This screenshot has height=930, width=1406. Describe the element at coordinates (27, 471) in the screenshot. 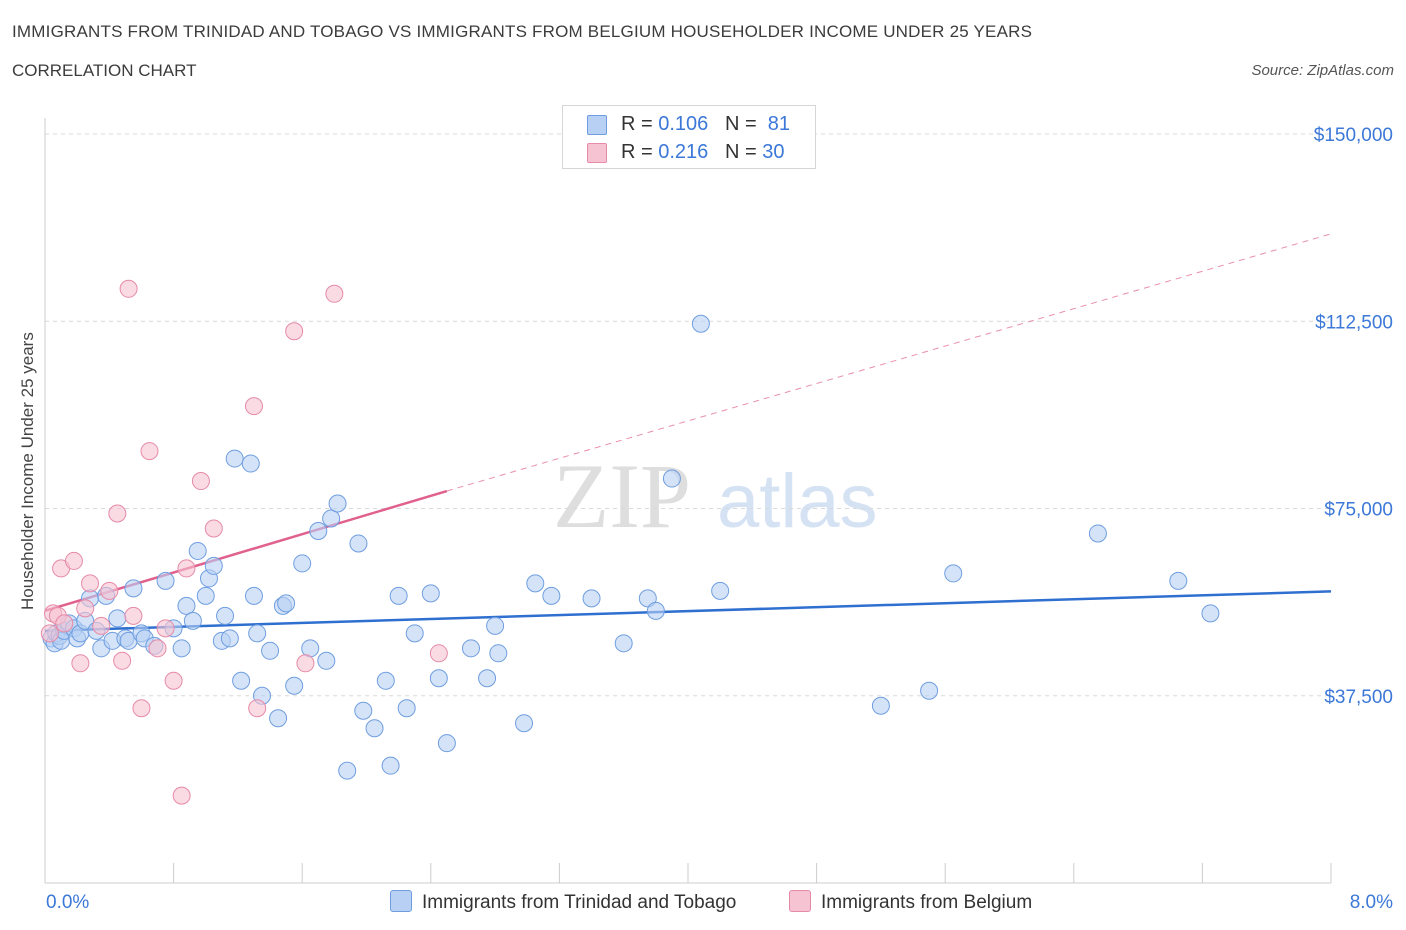

I see `y-axis-label: Householder Income Under 25 years` at that location.